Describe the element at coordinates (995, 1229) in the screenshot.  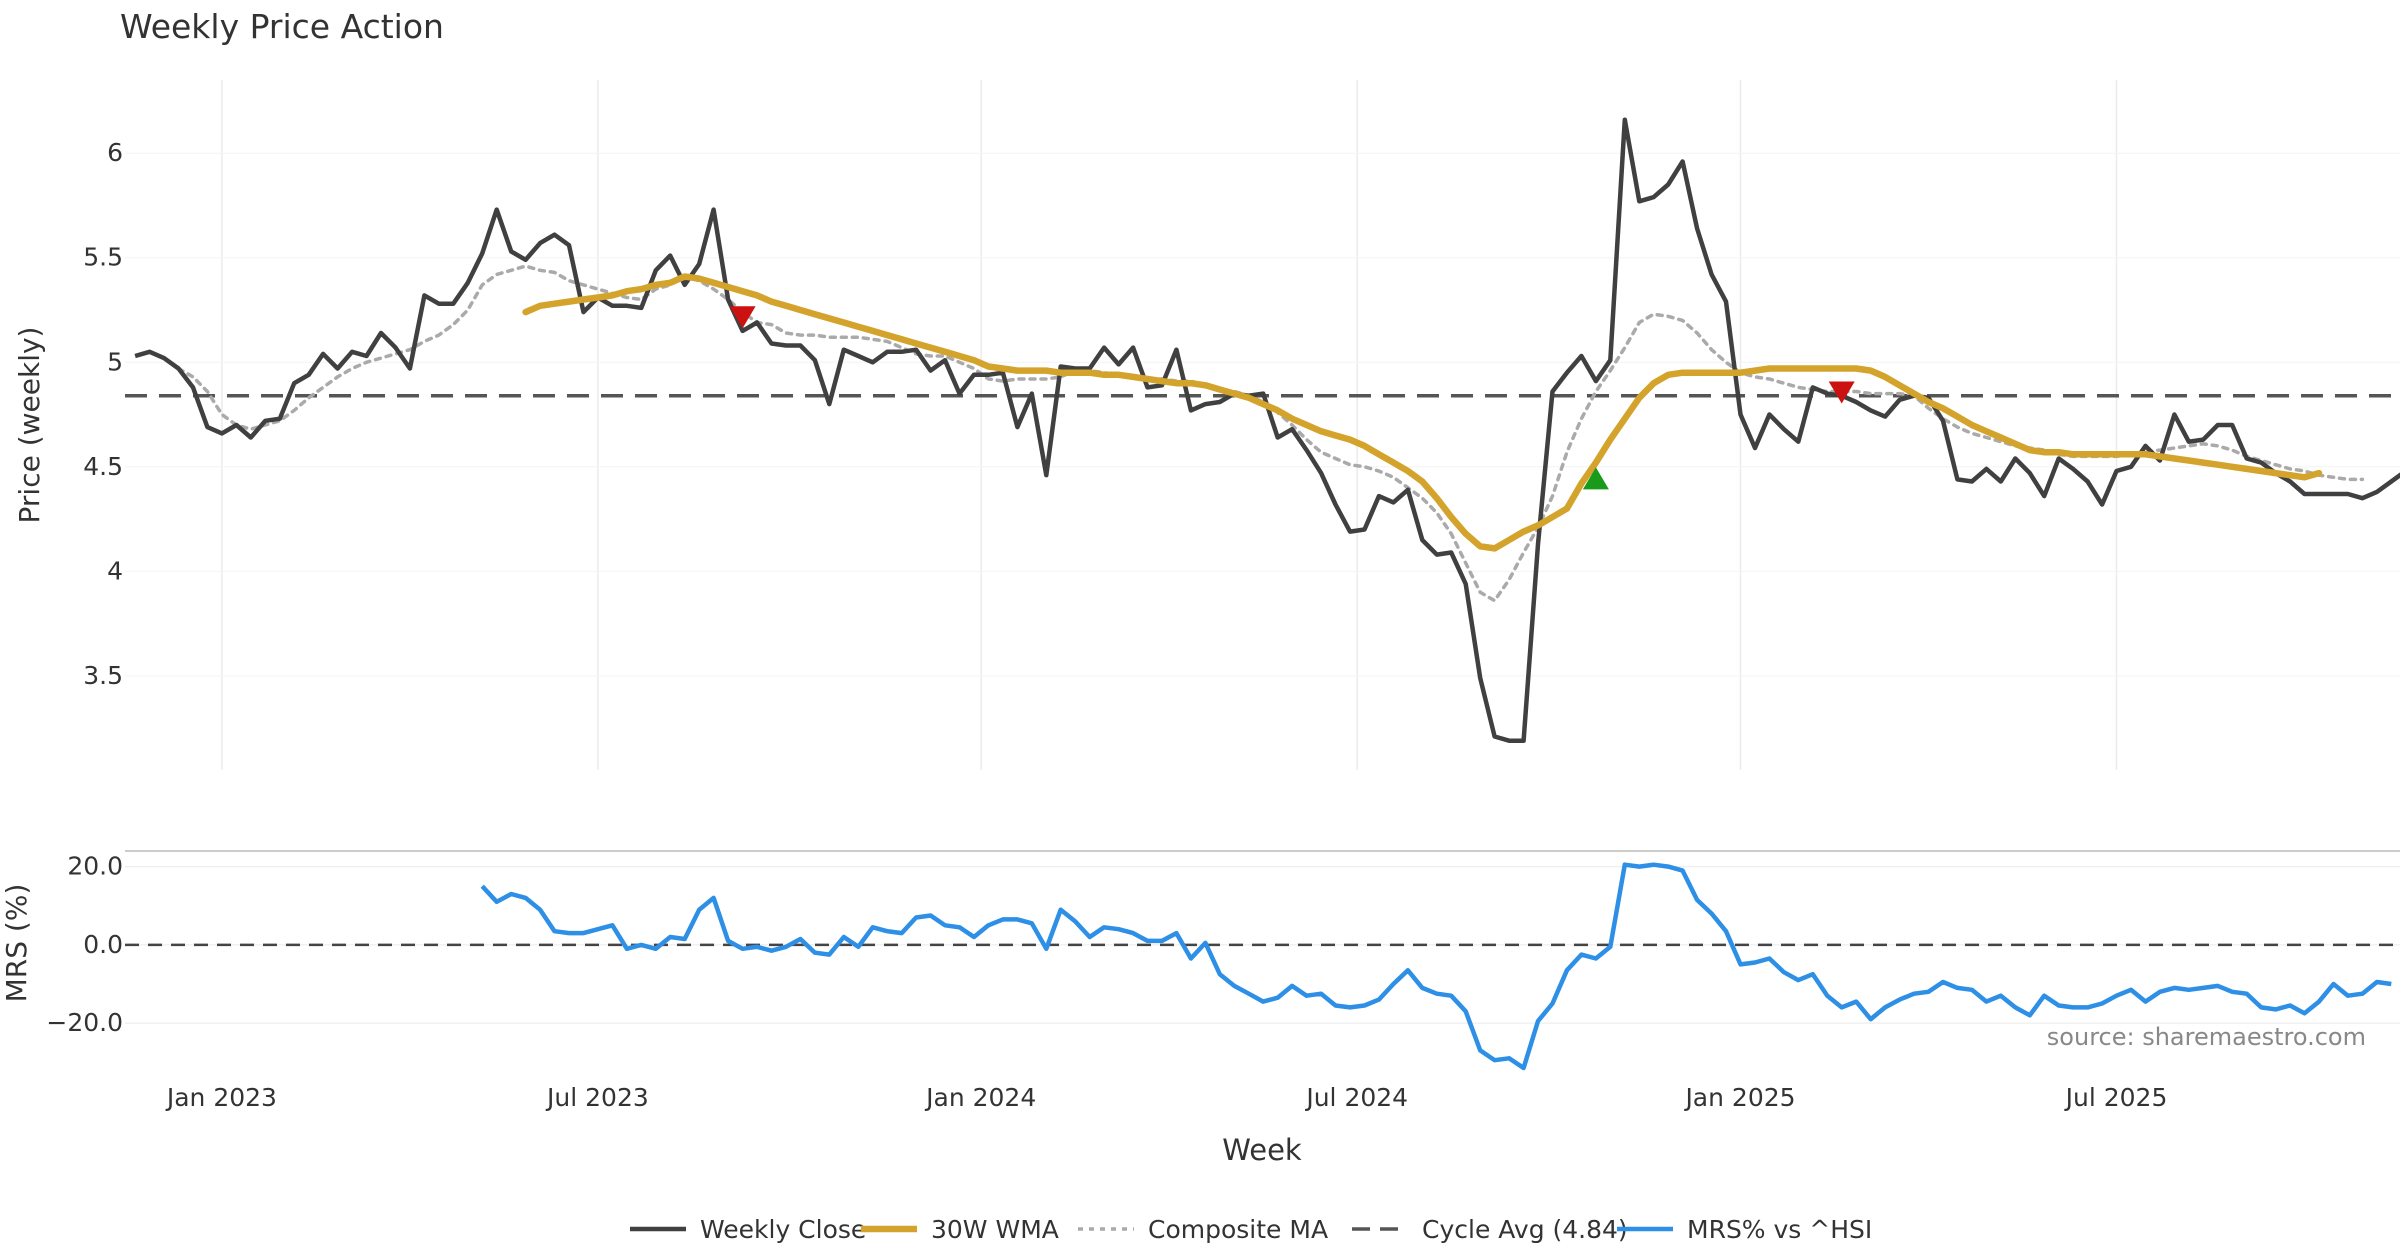
I see `legend-label-30w-wma: 30W WMA` at that location.